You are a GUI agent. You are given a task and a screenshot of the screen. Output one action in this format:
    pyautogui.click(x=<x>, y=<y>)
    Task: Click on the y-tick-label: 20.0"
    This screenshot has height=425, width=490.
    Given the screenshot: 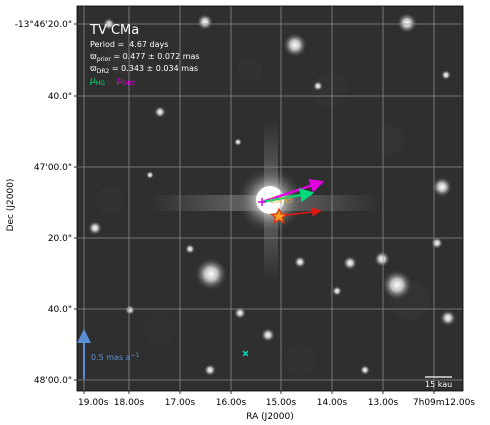 What is the action you would take?
    pyautogui.click(x=60, y=239)
    